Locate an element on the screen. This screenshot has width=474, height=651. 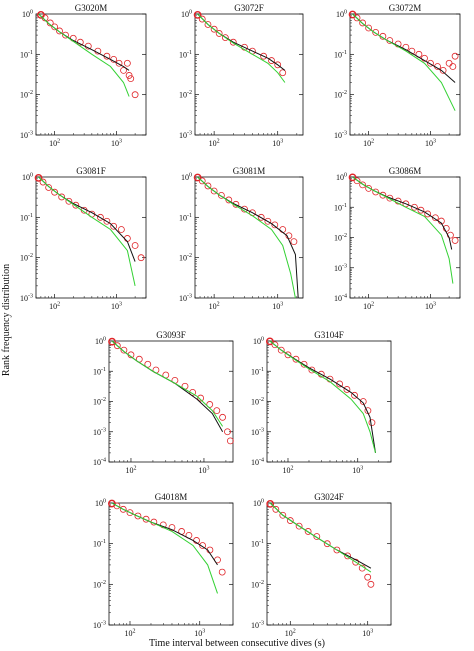
panel-title: G3024F is located at coordinates (329, 497).